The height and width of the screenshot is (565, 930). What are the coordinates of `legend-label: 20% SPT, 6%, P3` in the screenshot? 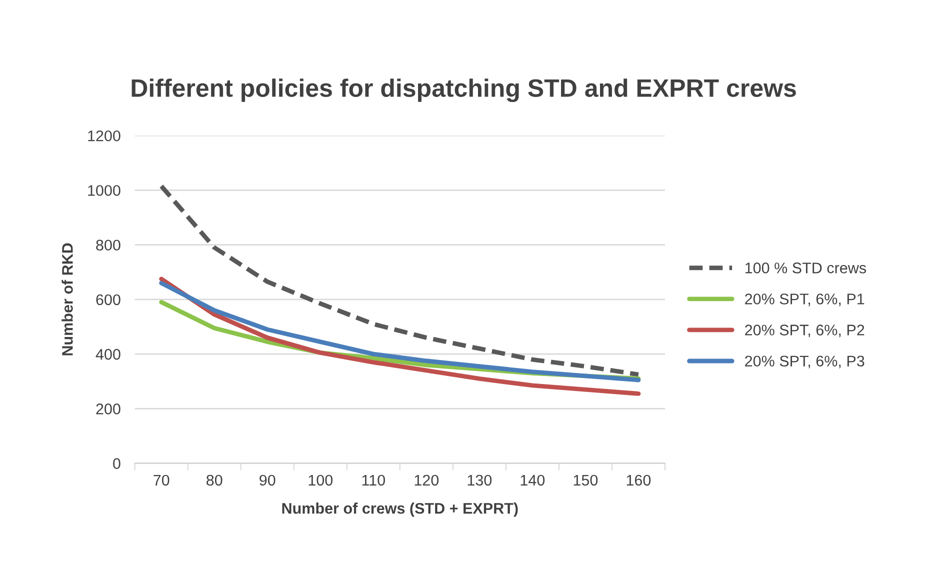 It's located at (804, 362).